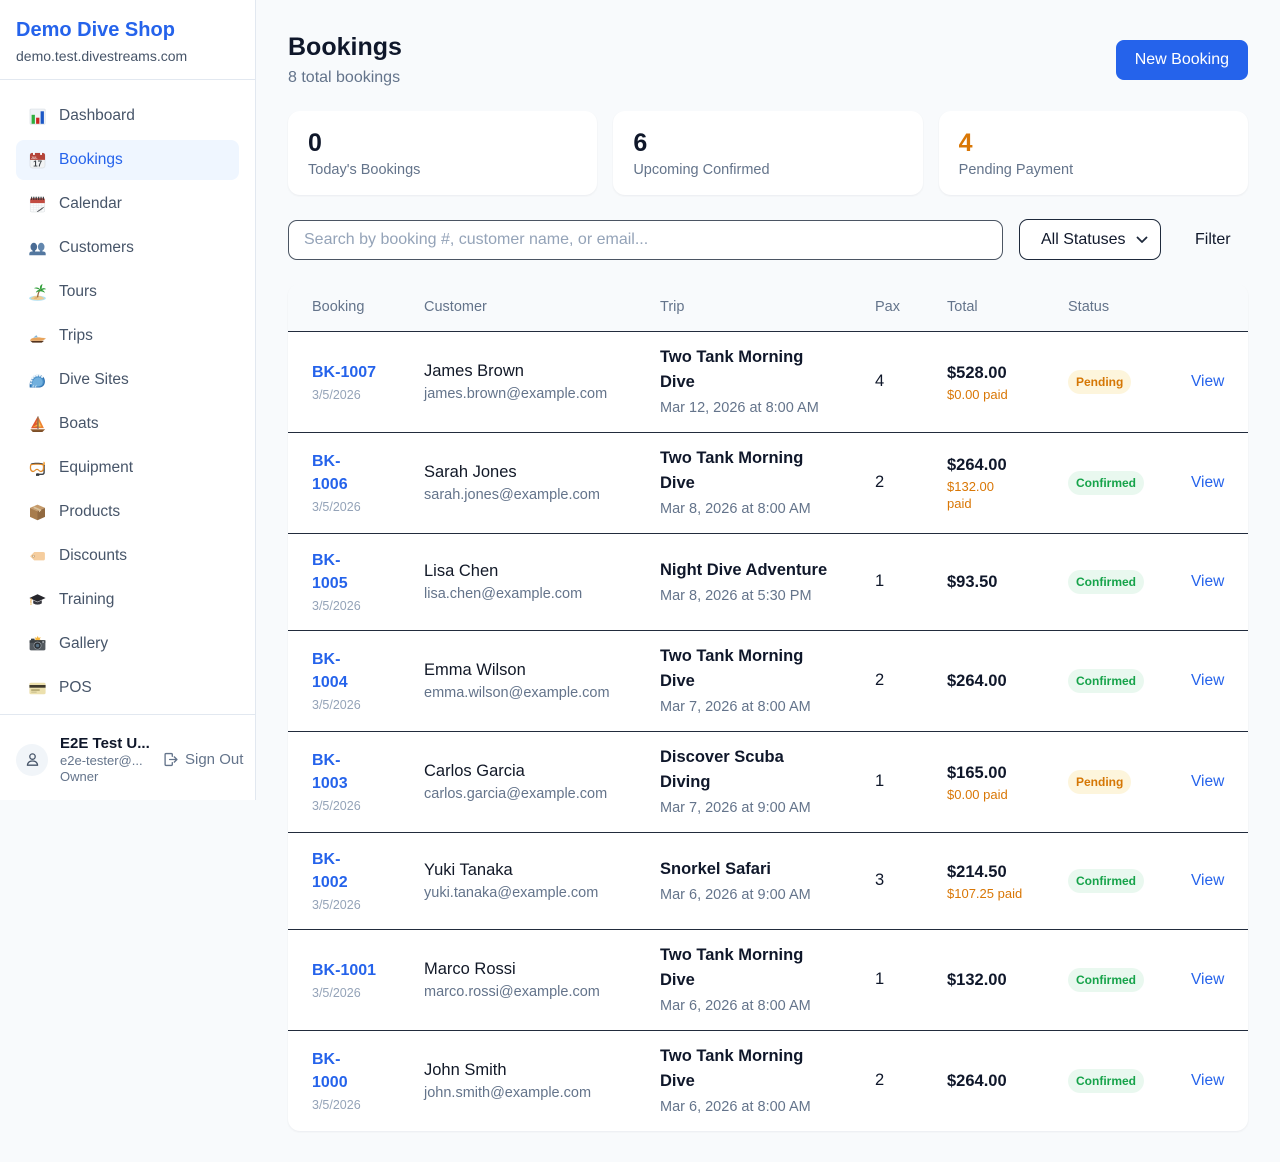 The width and height of the screenshot is (1280, 1162). Describe the element at coordinates (34, 157) in the screenshot. I see `svg-text: JUL` at that location.